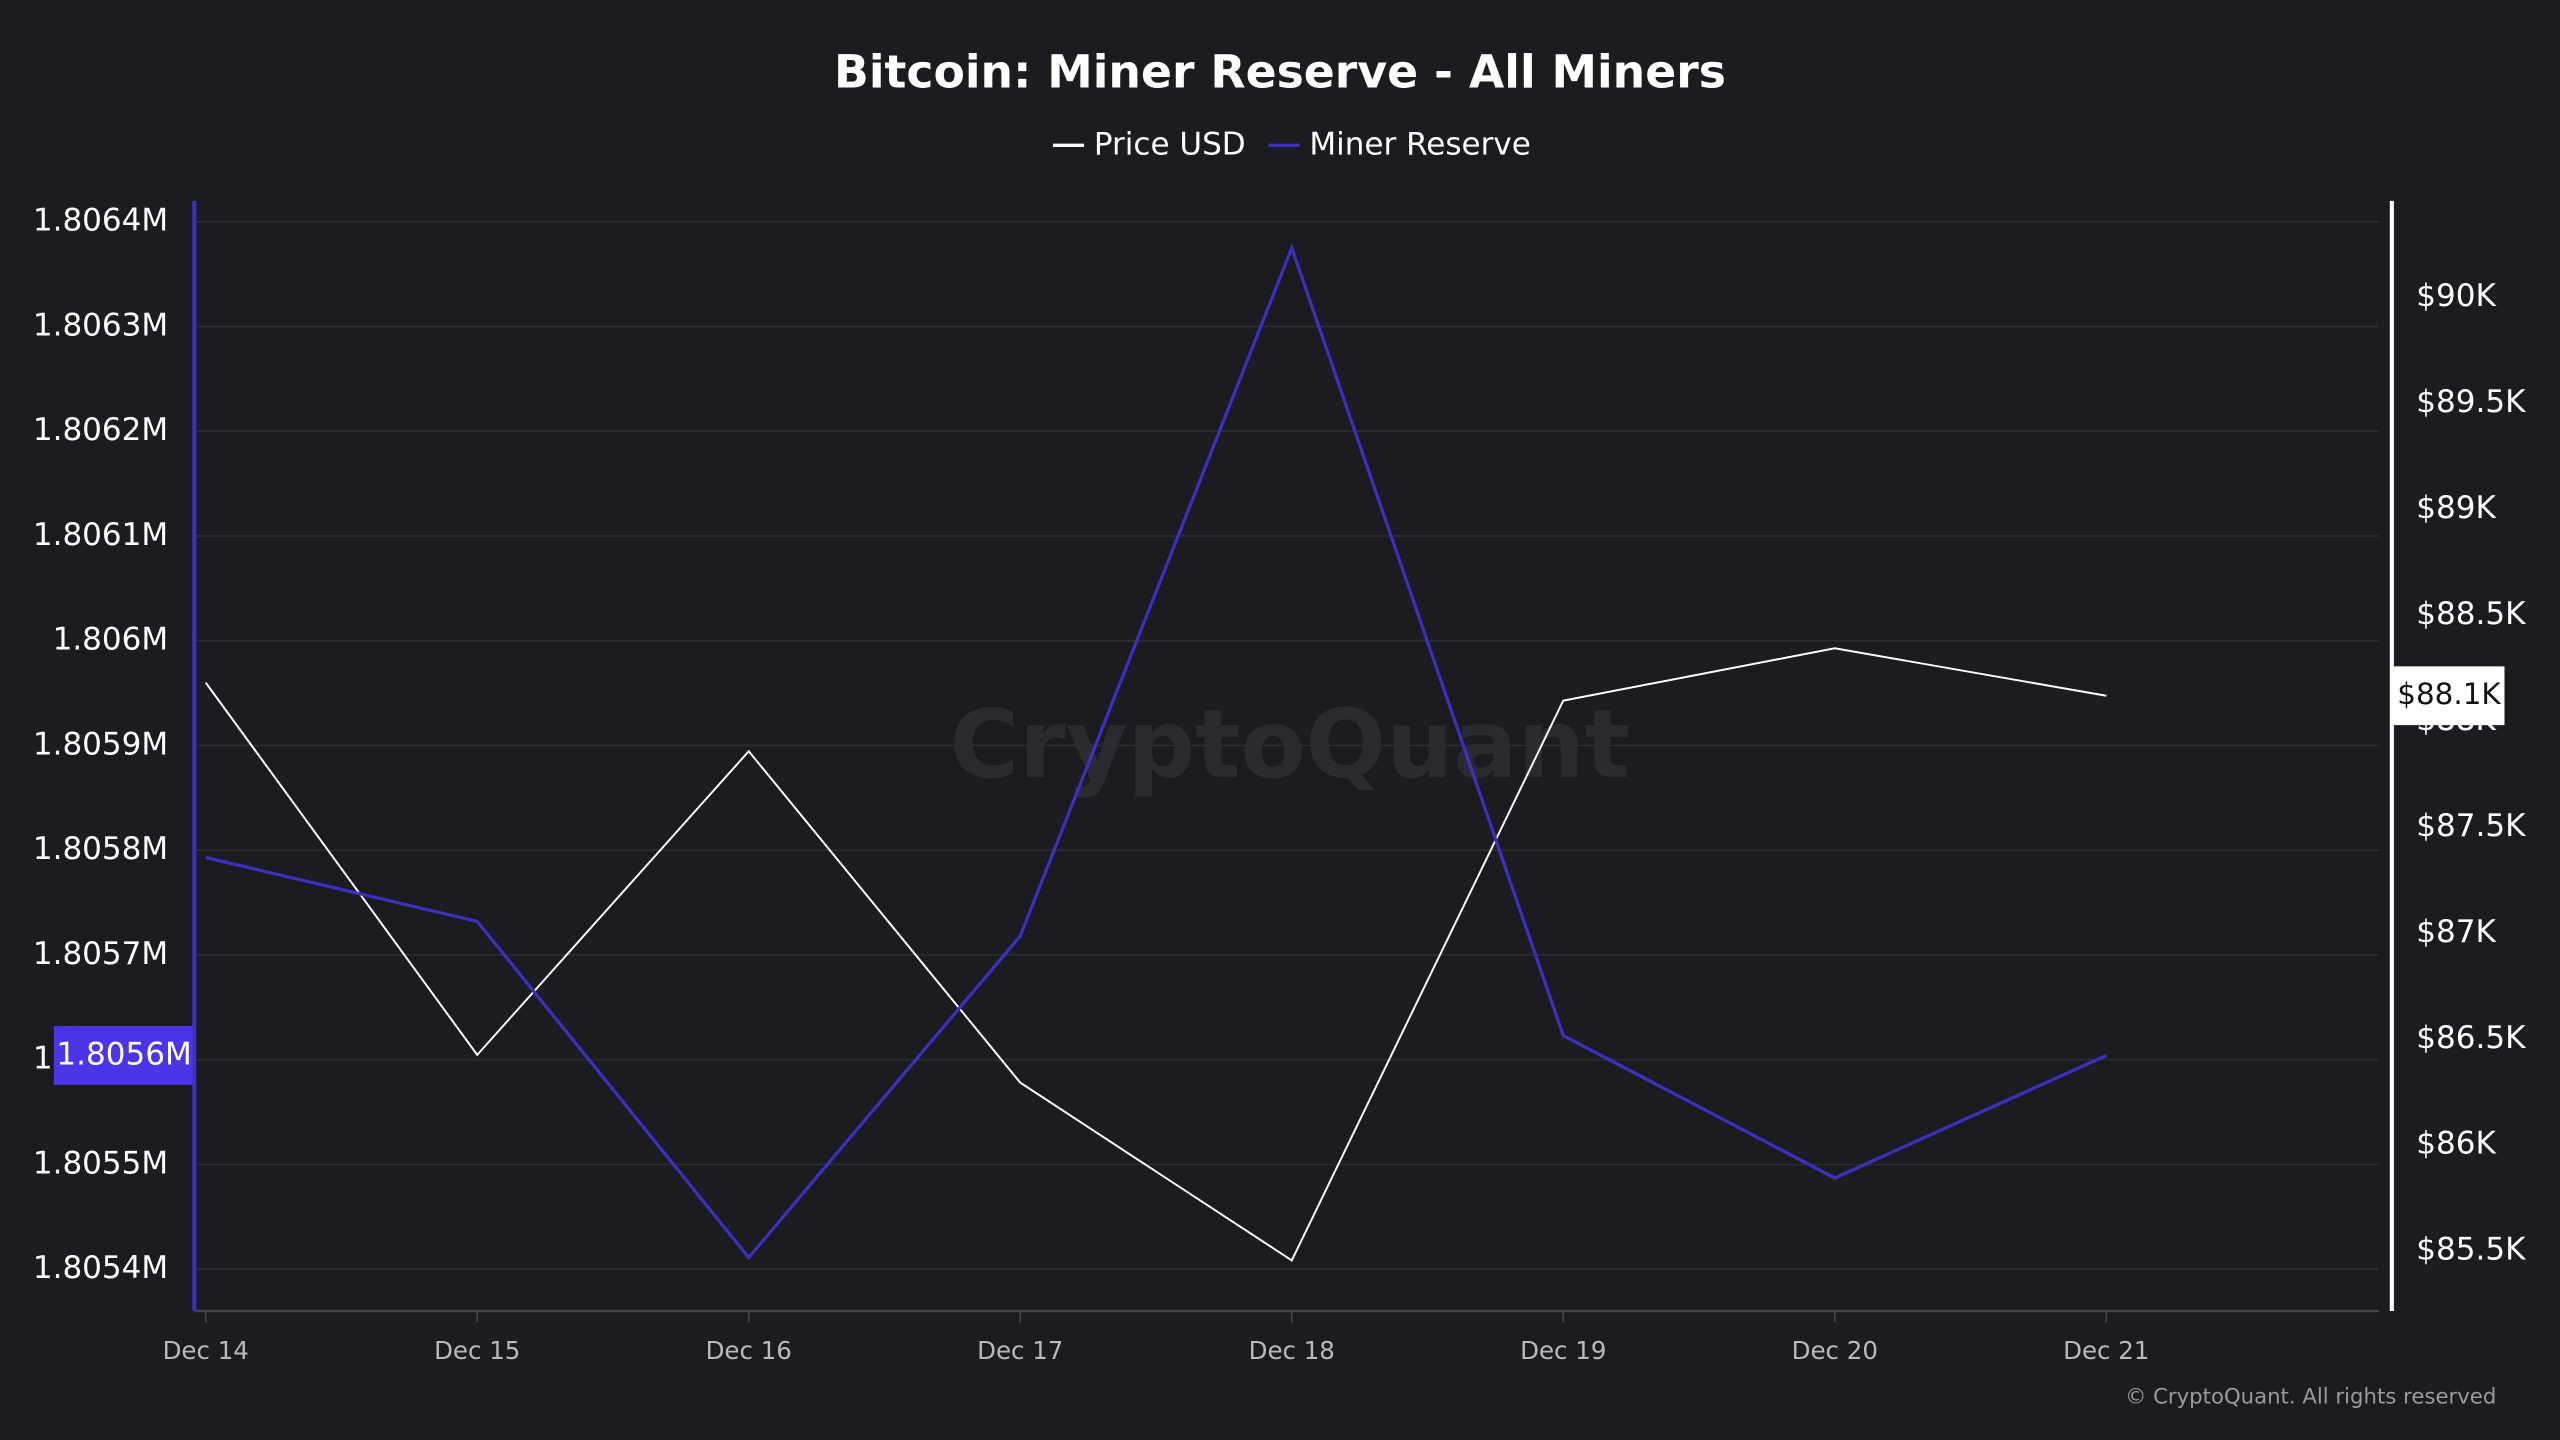 The width and height of the screenshot is (2560, 1440). Describe the element at coordinates (1170, 144) in the screenshot. I see `legend-label: Price USD` at that location.